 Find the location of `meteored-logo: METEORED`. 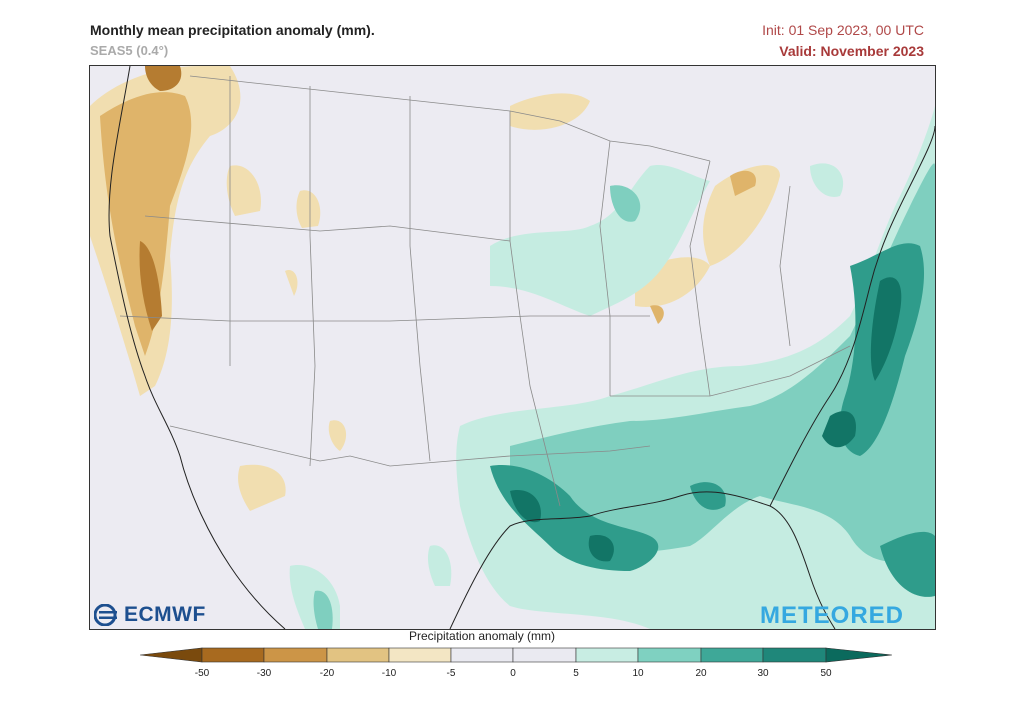

meteored-logo: METEORED is located at coordinates (832, 615).